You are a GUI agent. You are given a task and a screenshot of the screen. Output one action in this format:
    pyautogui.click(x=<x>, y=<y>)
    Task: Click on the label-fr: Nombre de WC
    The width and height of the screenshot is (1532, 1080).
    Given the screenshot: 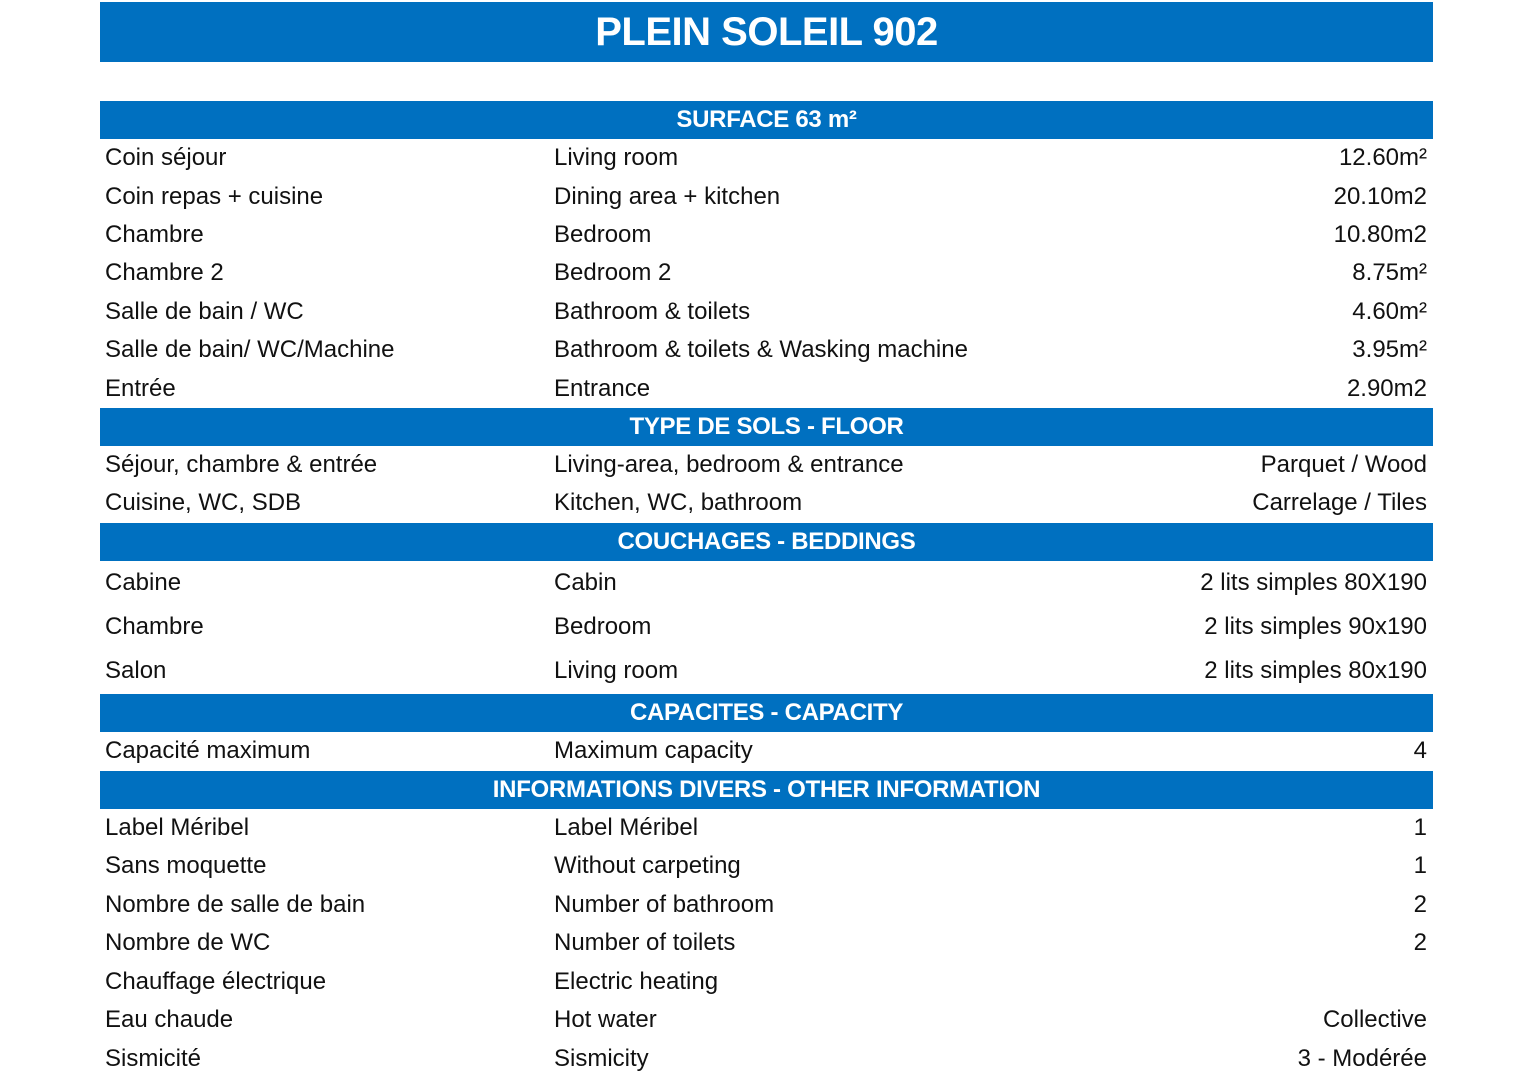 What is the action you would take?
    pyautogui.click(x=188, y=943)
    